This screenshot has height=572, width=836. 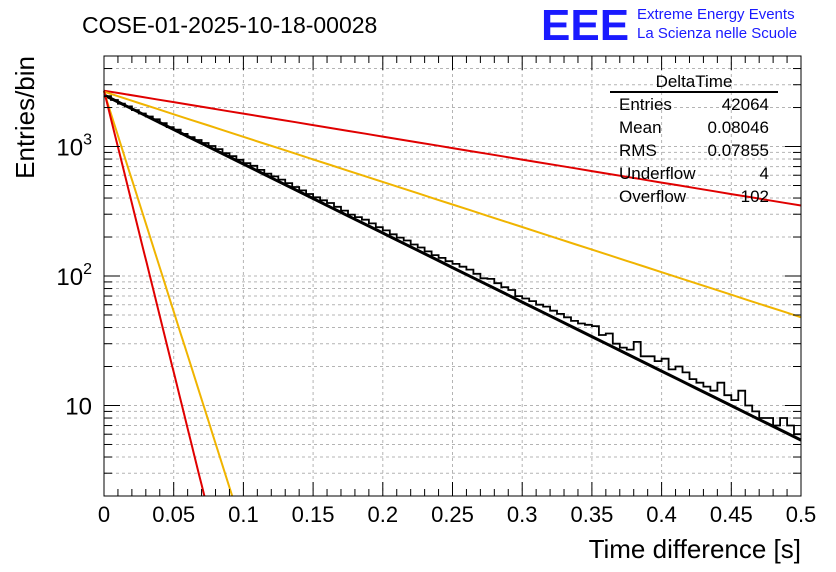 I want to click on x-tick-label: 0.5, so click(x=801, y=514).